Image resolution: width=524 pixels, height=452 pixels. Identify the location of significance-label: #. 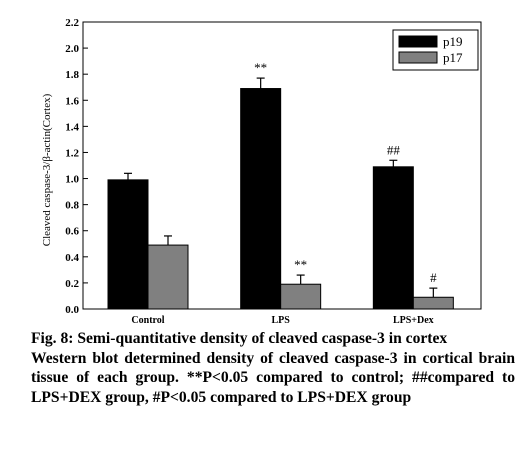
(433, 277).